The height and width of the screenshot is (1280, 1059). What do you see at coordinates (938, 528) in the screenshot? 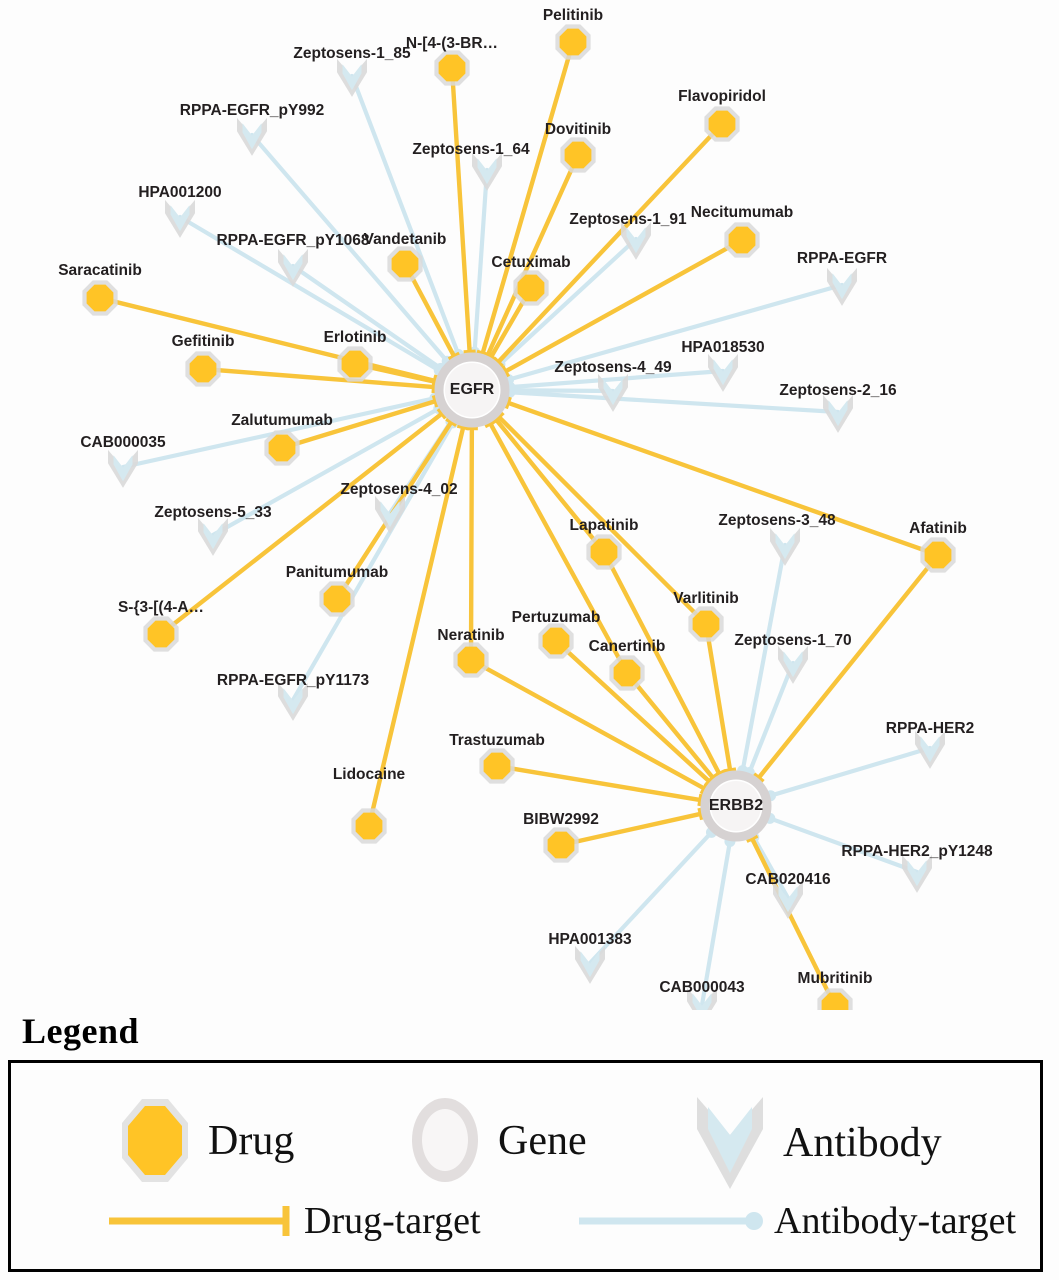
I see `node-label: Afatinib` at bounding box center [938, 528].